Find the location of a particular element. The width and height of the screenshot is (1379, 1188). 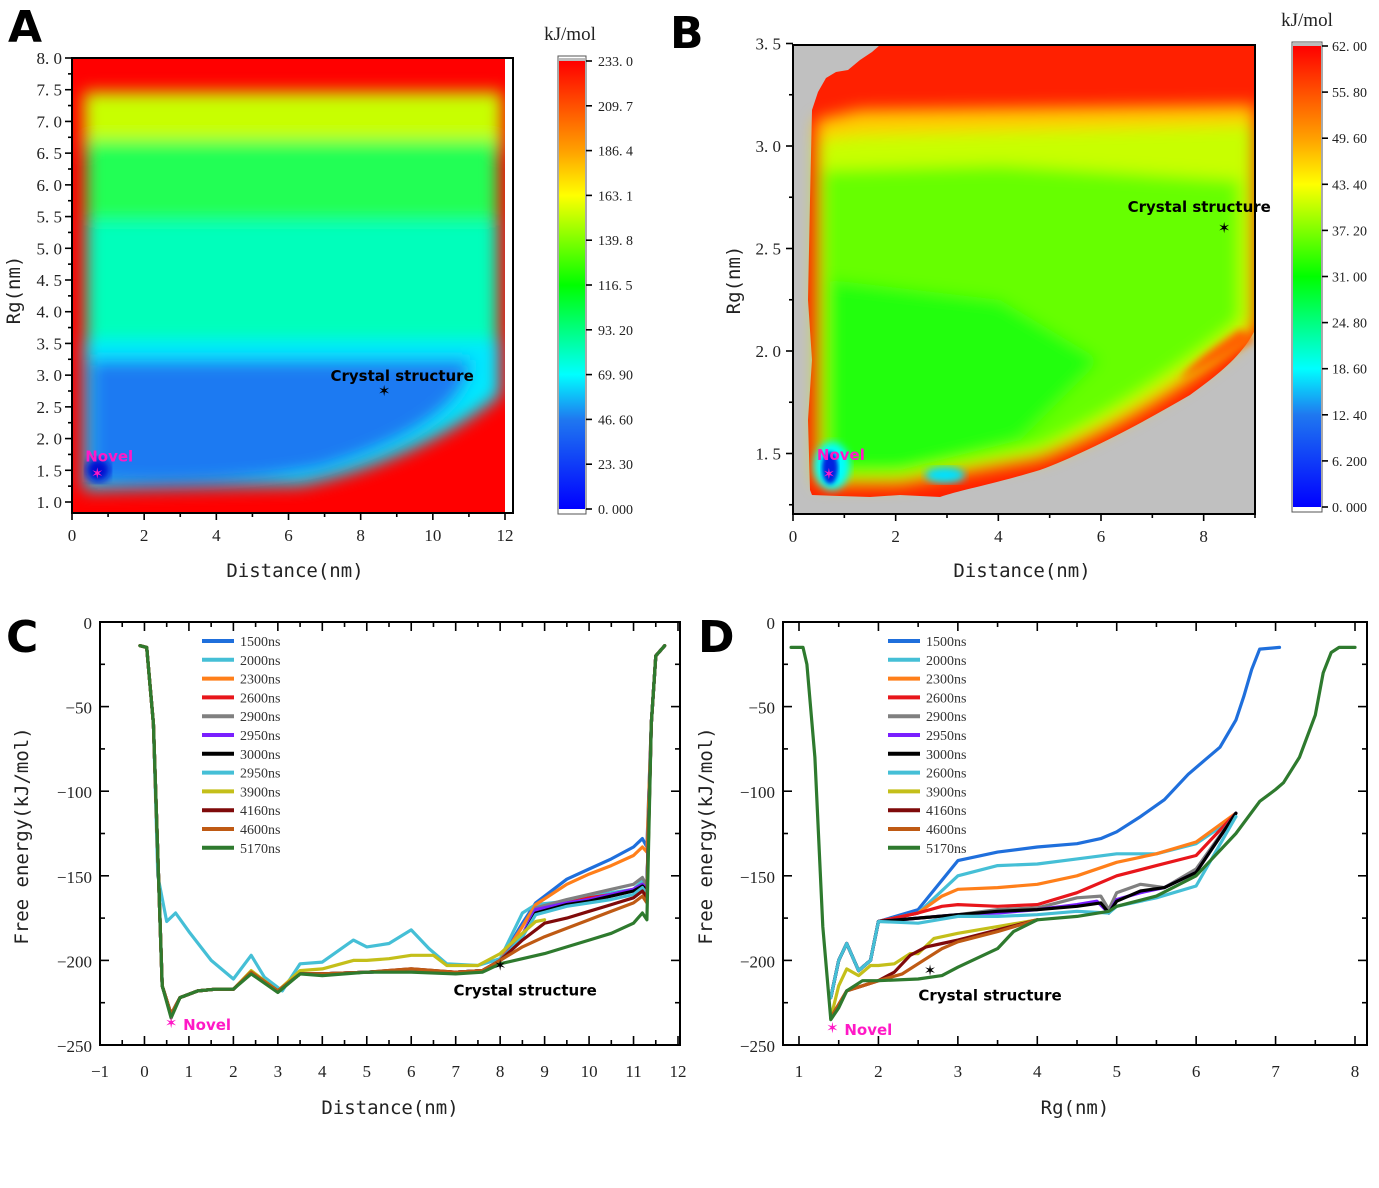

heatmap-b is located at coordinates (1024, 279).